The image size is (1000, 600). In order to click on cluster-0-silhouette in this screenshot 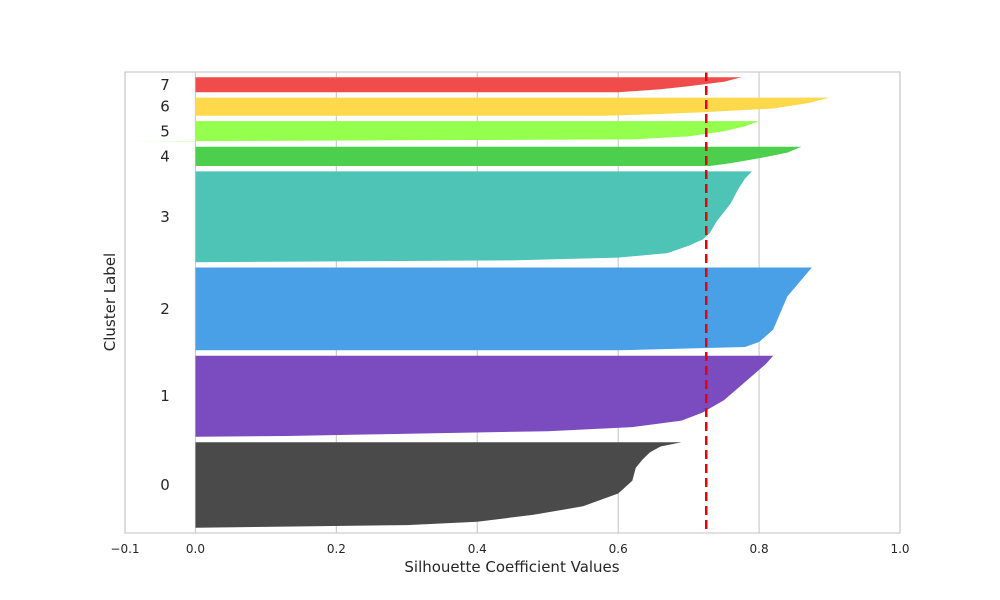, I will do `click(438, 485)`.